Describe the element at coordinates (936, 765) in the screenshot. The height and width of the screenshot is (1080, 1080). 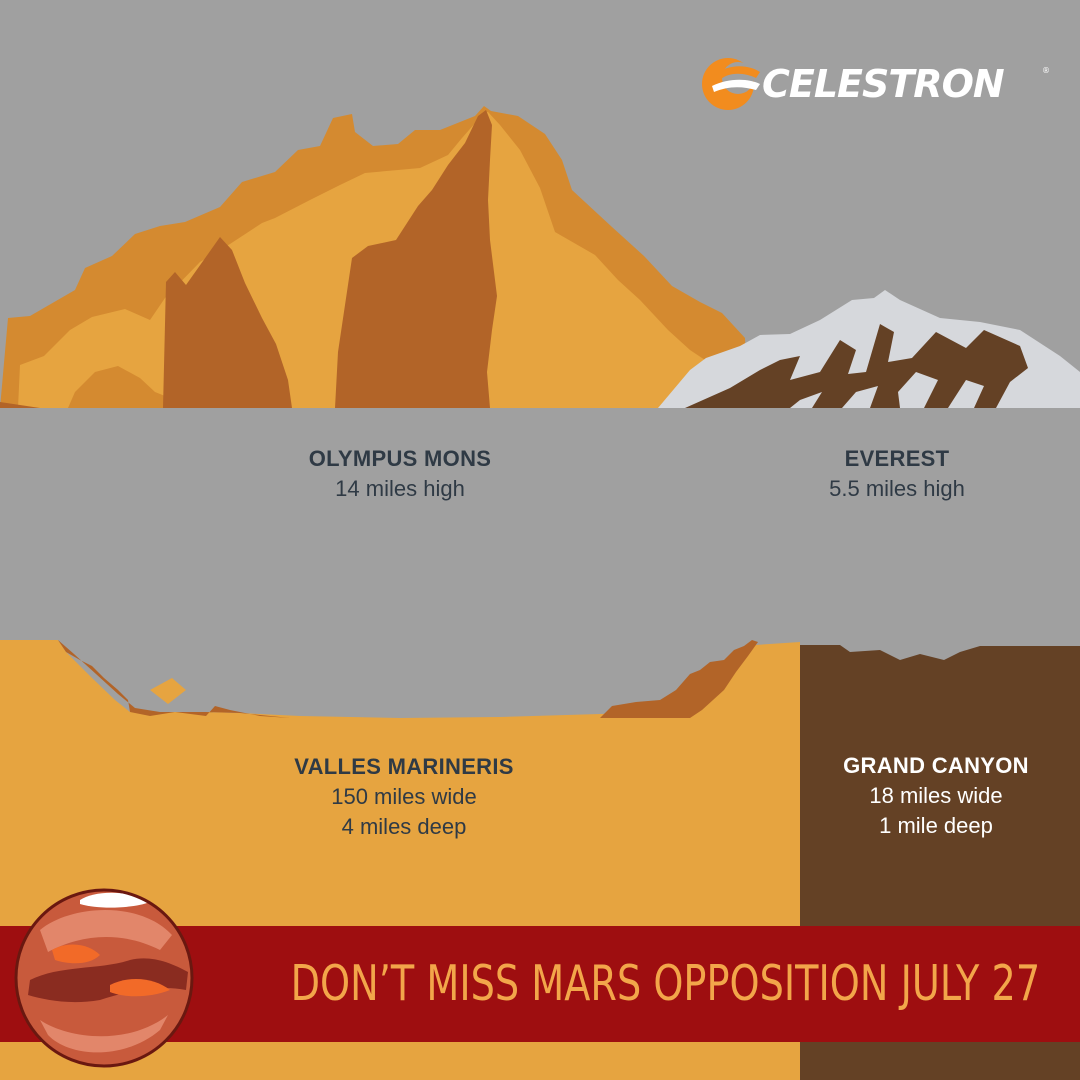
I see `grand-canyon-title: GRAND CANYON` at that location.